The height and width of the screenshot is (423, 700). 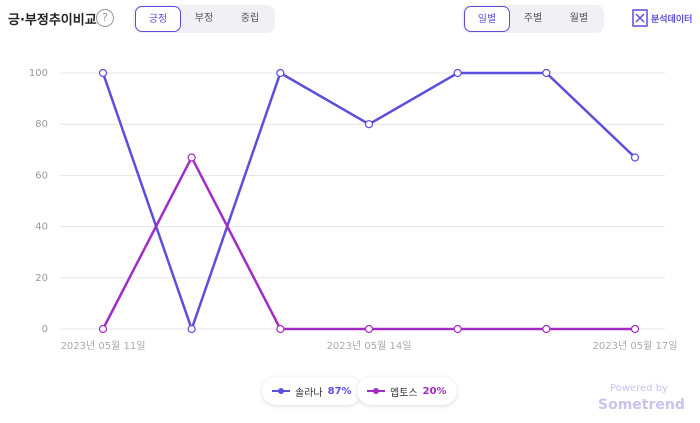 I want to click on excel-icon, so click(x=640, y=18).